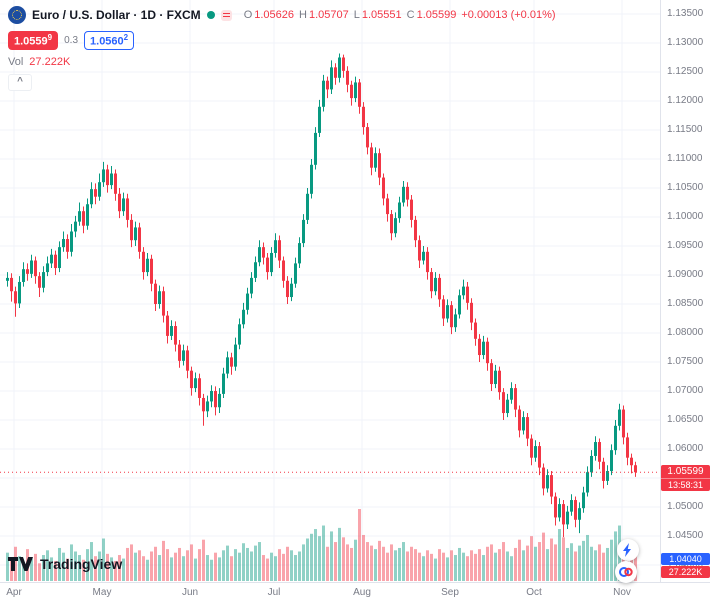 This screenshot has width=710, height=600. I want to click on time-tick-label: May, so click(102, 592).